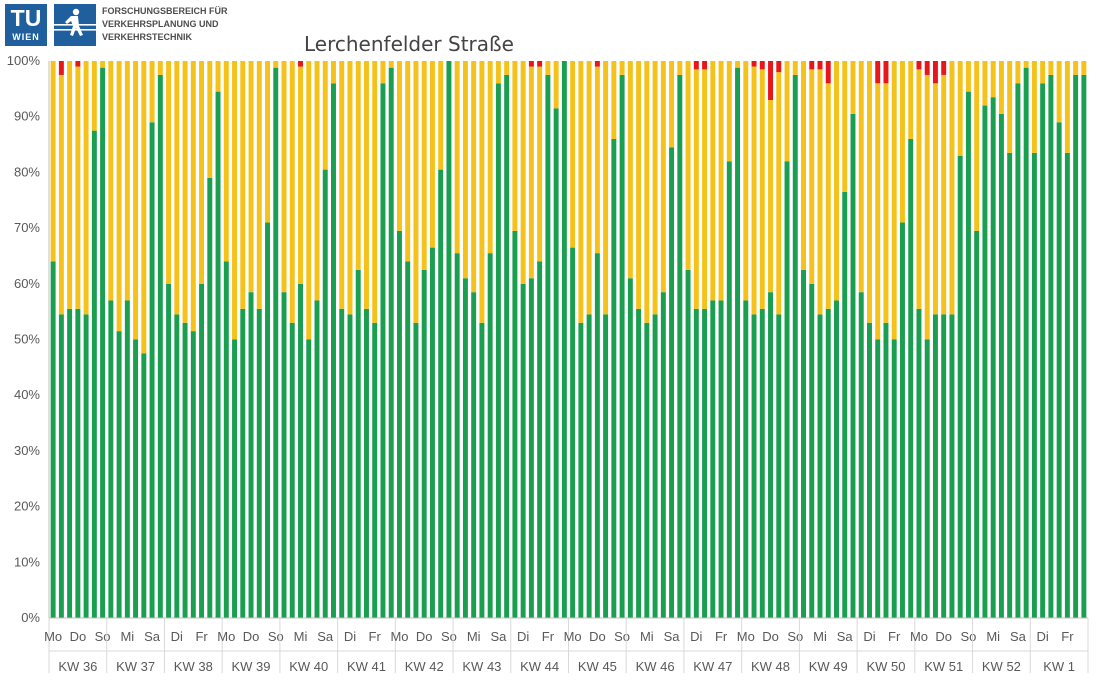 Image resolution: width=1100 pixels, height=680 pixels. I want to click on x-week-label: KW 47, so click(712, 666).